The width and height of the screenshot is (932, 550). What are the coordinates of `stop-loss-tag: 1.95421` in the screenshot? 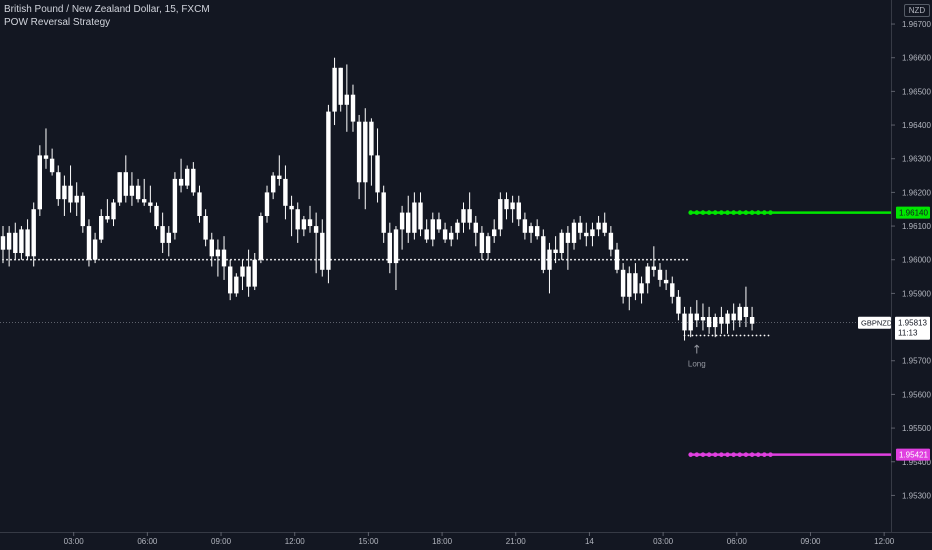 It's located at (913, 454).